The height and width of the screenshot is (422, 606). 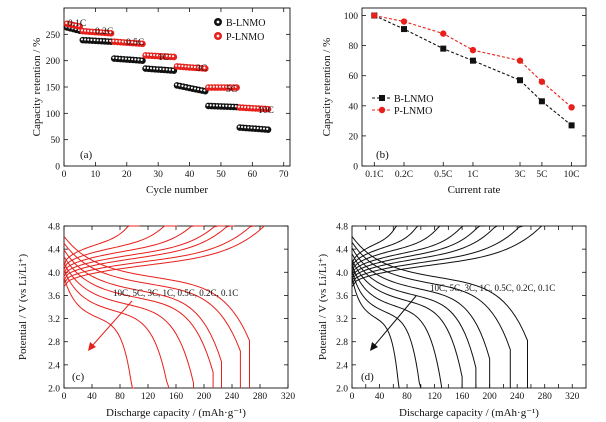 I want to click on panel-a-xtick-label-0: 0, so click(x=64, y=175).